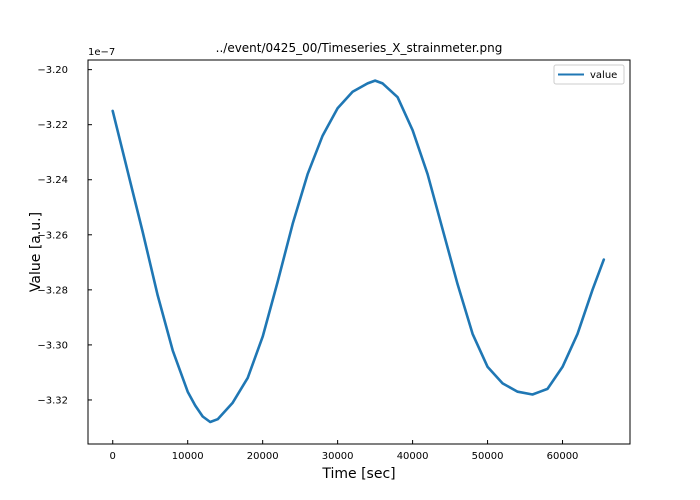  What do you see at coordinates (52, 290) in the screenshot?
I see `y-tick-label: −3.28` at bounding box center [52, 290].